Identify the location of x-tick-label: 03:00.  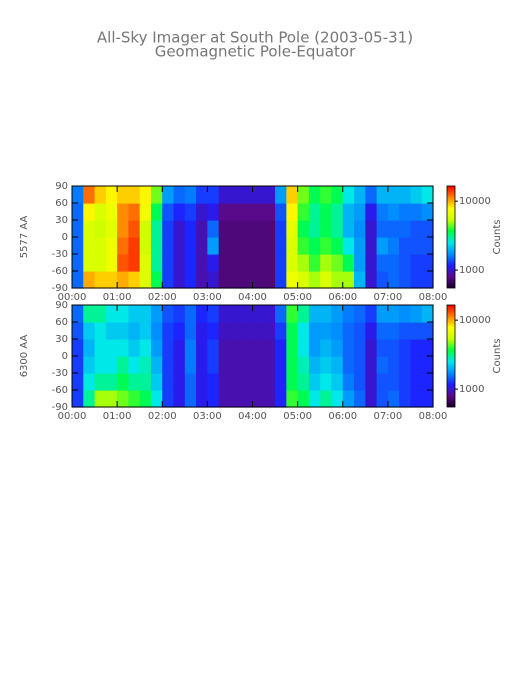
(207, 297).